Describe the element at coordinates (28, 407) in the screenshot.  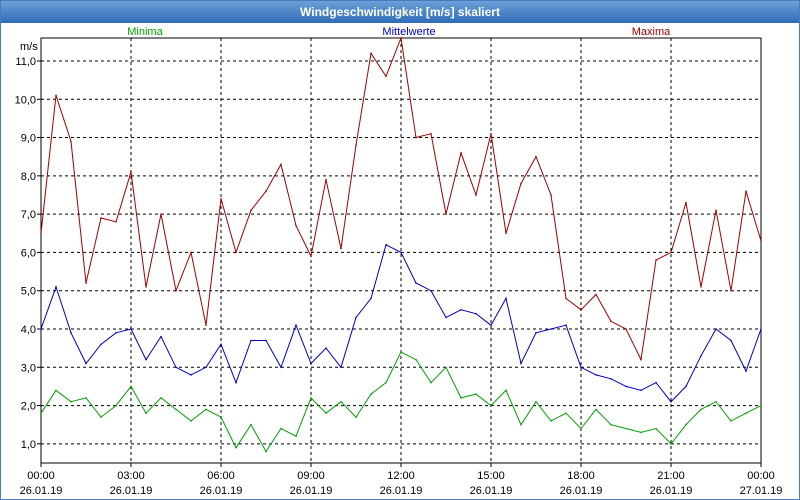
I see `y-tick-label: 2,0` at that location.